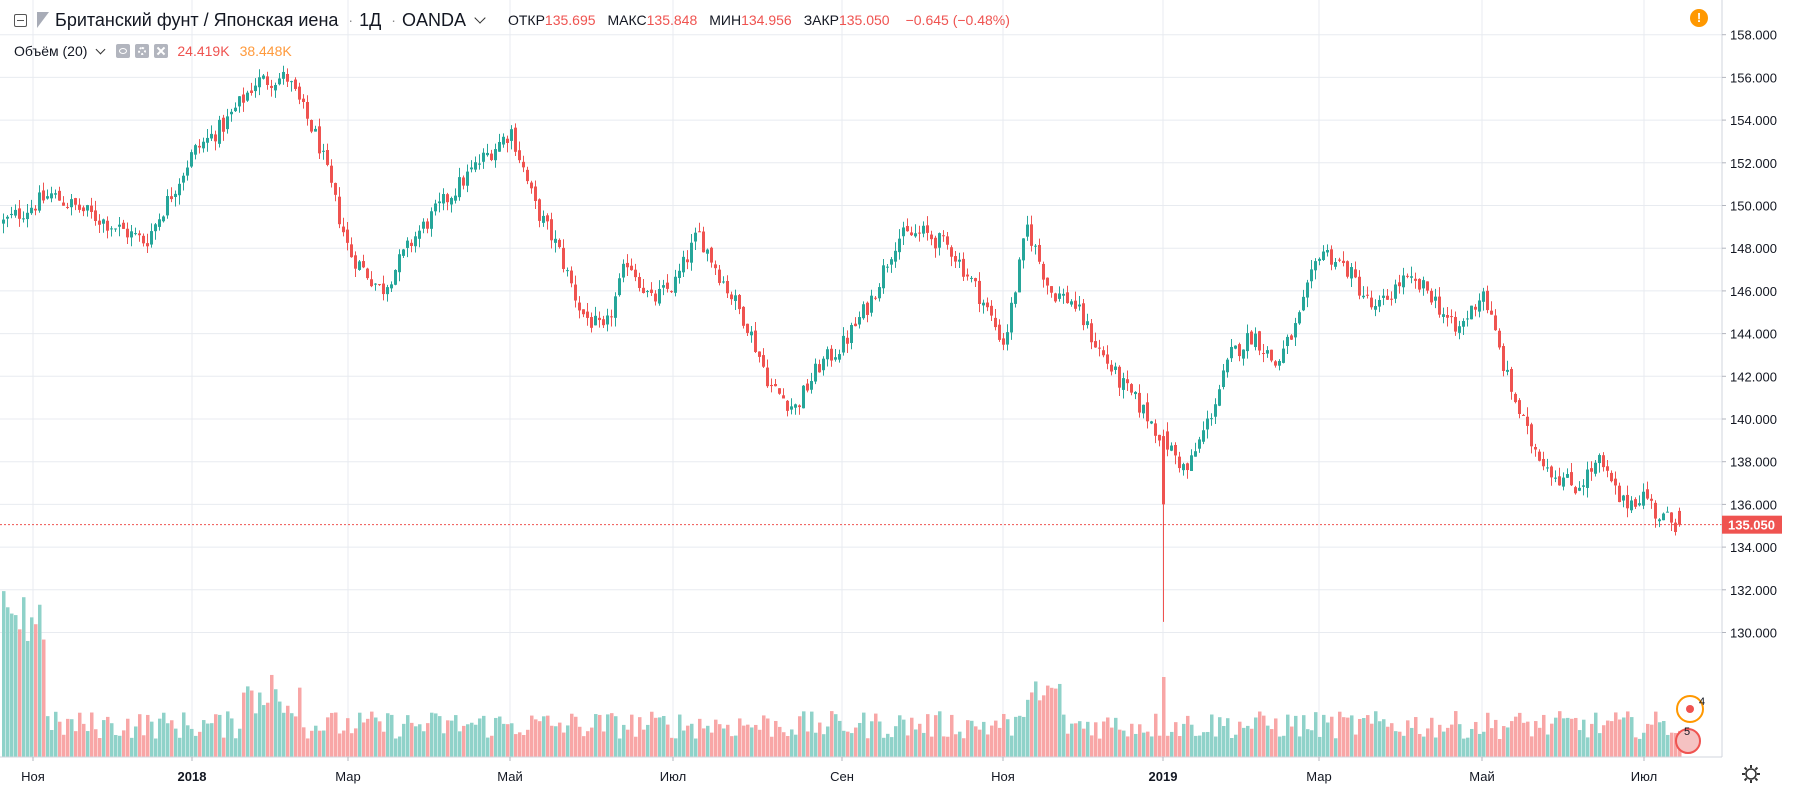 The width and height of the screenshot is (1793, 794). What do you see at coordinates (51, 51) in the screenshot?
I see `volume-study-name: Объём (20)` at bounding box center [51, 51].